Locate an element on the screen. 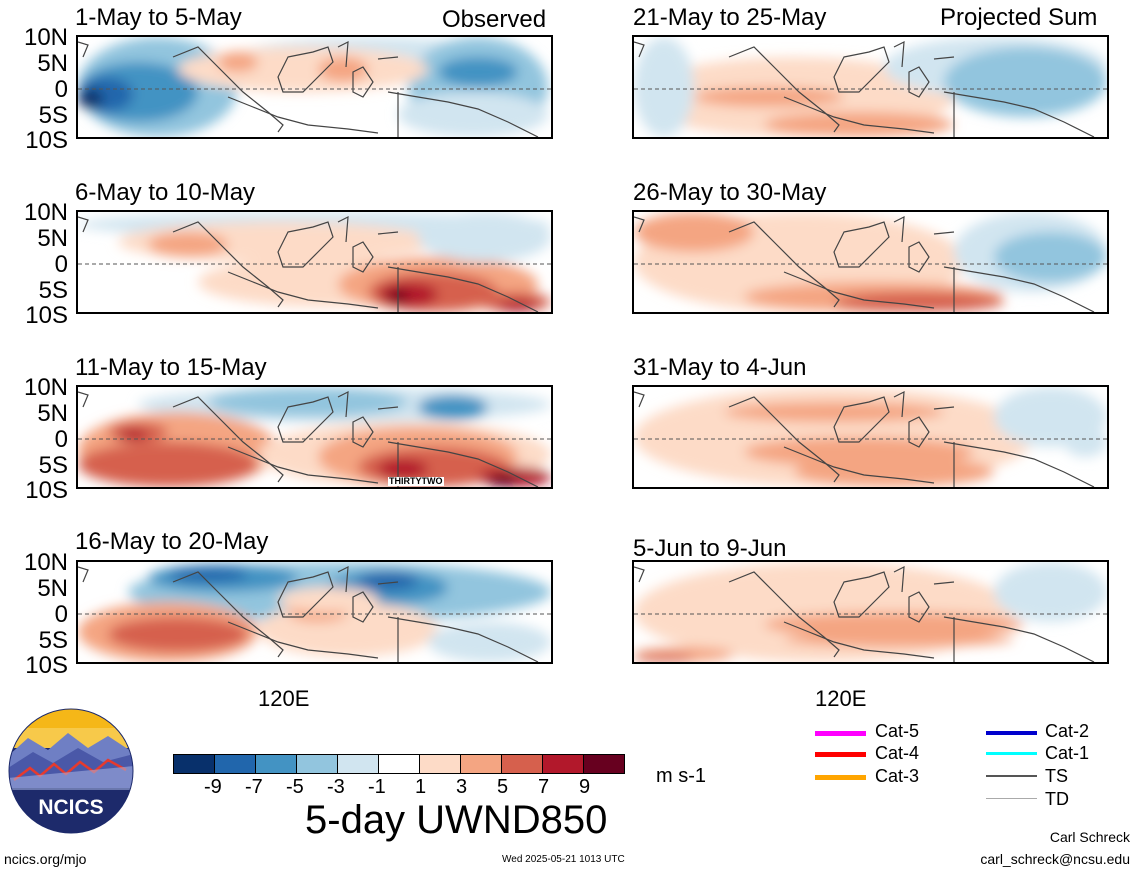 Image resolution: width=1135 pixels, height=873 pixels. legend-line-cat3 is located at coordinates (840, 777).